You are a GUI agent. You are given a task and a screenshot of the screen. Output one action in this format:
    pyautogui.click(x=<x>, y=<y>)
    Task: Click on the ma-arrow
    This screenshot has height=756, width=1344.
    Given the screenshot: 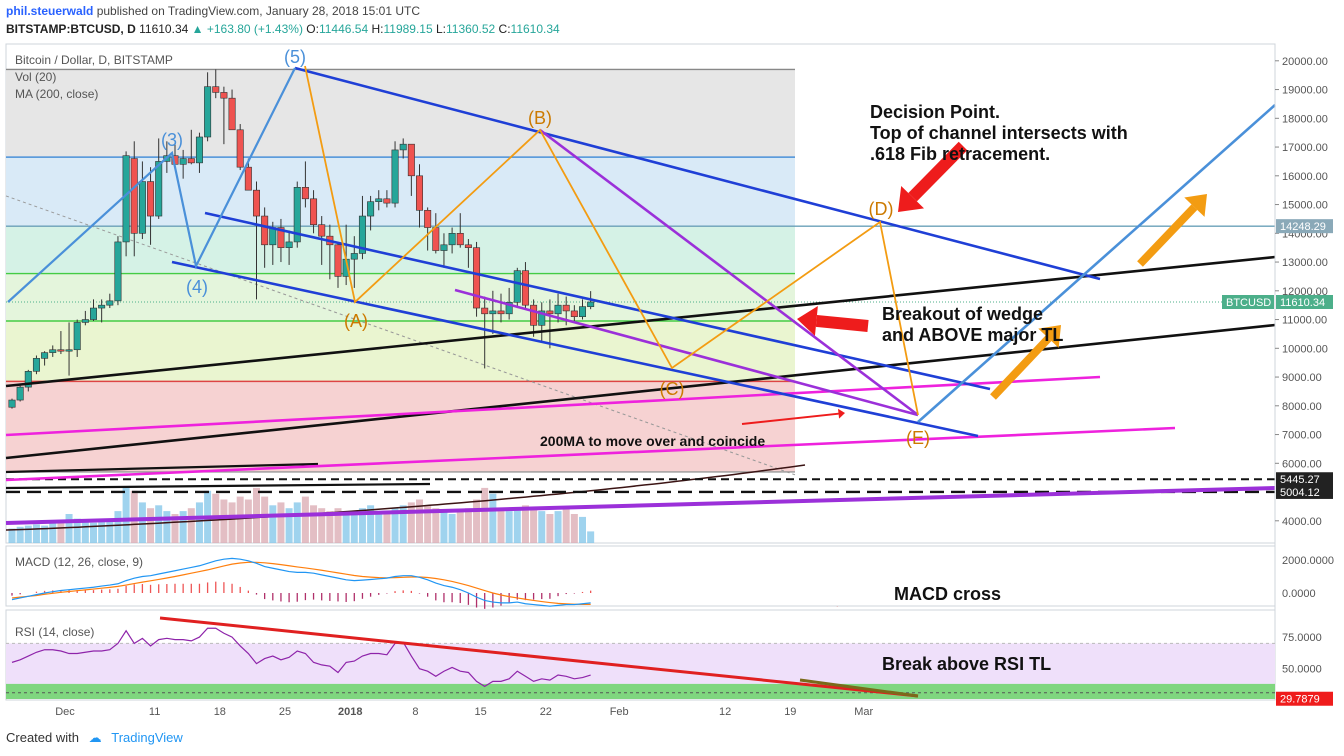 What is the action you would take?
    pyautogui.click(x=793, y=416)
    